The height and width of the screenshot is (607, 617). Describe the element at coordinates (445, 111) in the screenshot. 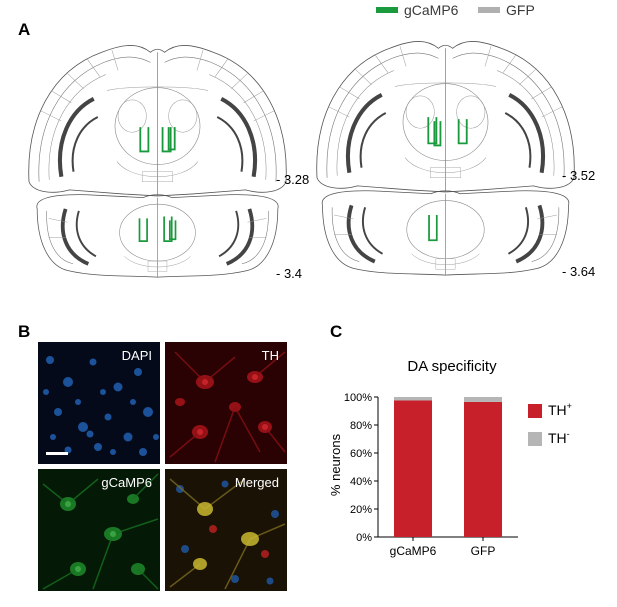

I see `brain-section-top-right` at that location.